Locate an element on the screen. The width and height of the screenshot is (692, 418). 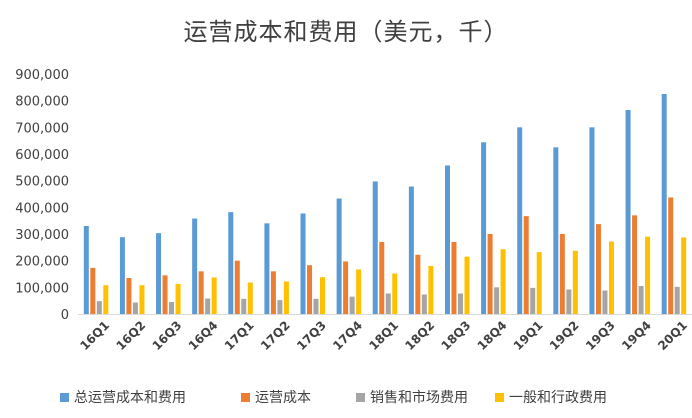
chart-title: 运营成本和费用（美元，千） is located at coordinates (346, 32).